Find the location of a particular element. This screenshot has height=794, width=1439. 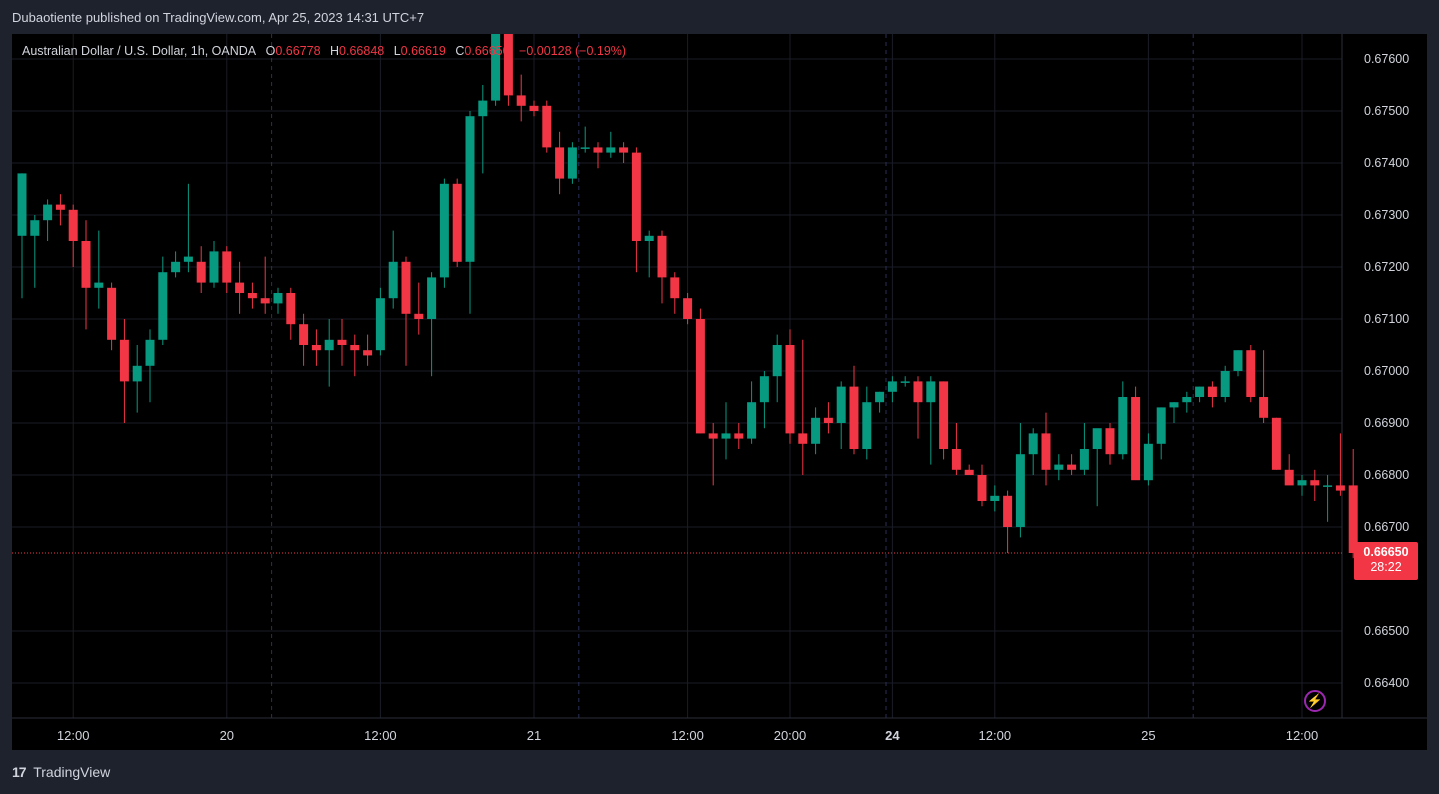

y-tick-label: 0.67000 is located at coordinates (1386, 371).